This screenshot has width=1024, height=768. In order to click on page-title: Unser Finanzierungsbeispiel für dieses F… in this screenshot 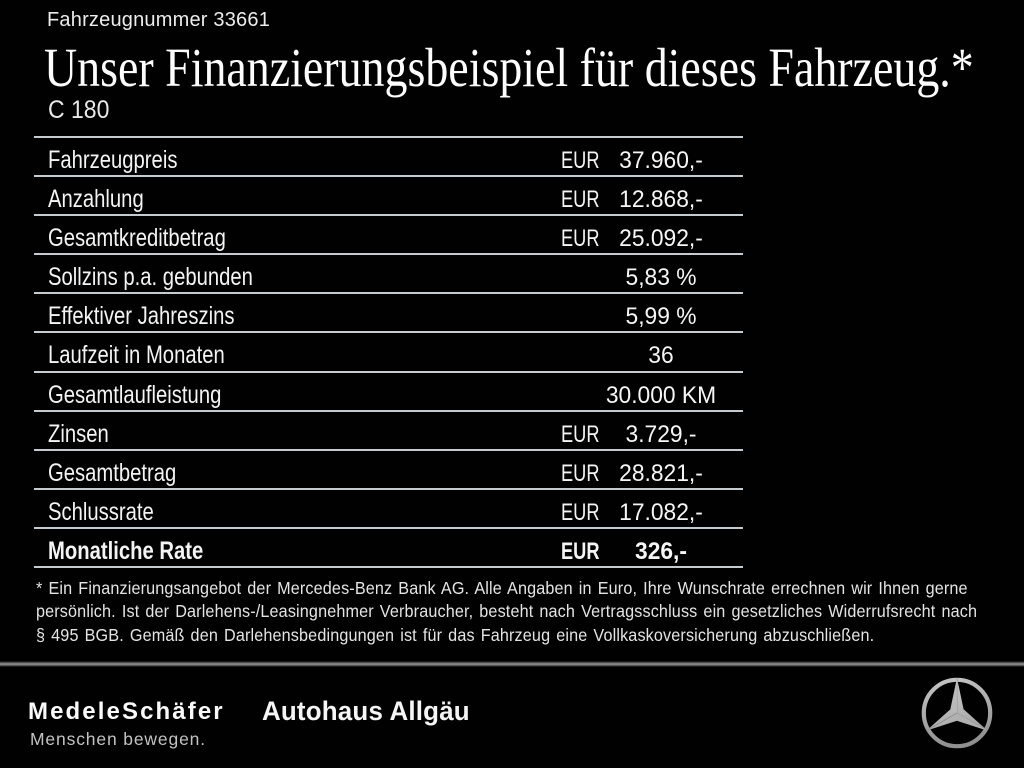, I will do `click(509, 67)`.